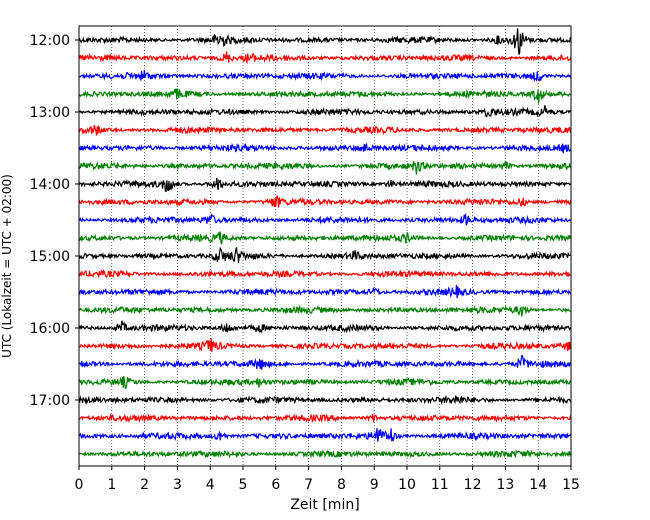 The height and width of the screenshot is (520, 650). Describe the element at coordinates (473, 485) in the screenshot. I see `x-tick-label-12: 12` at that location.